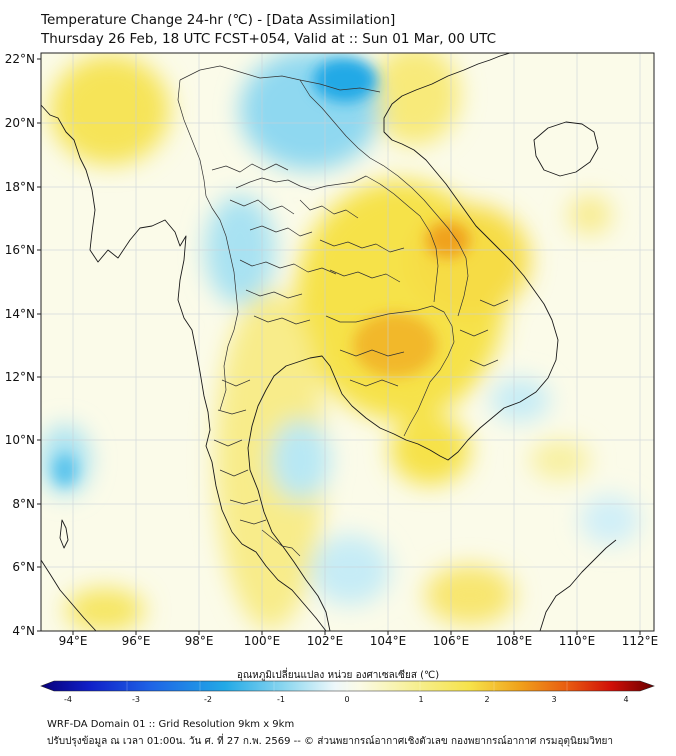 This screenshot has width=676, height=756. Describe the element at coordinates (610, 520) in the screenshot. I see `cool-anomaly-southeast-sea` at that location.